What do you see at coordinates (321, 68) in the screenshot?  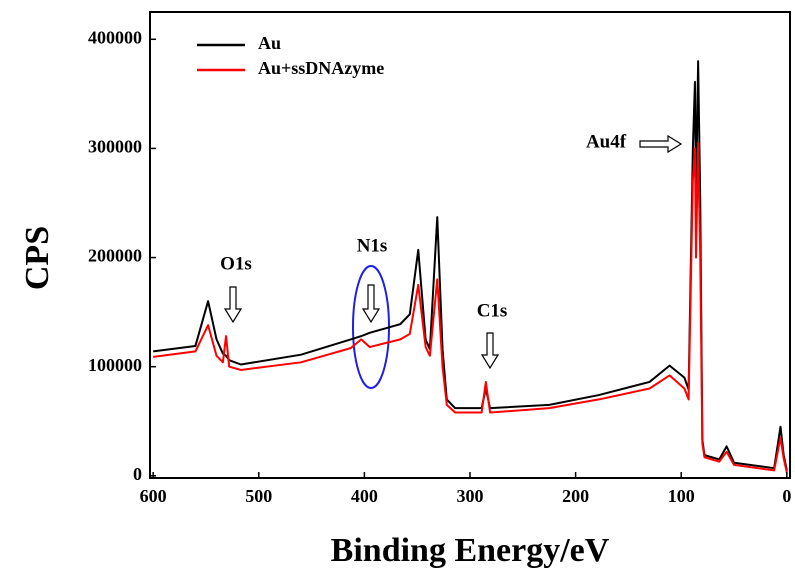 I see `legend-label: Au+ssDNAzyme` at bounding box center [321, 68].